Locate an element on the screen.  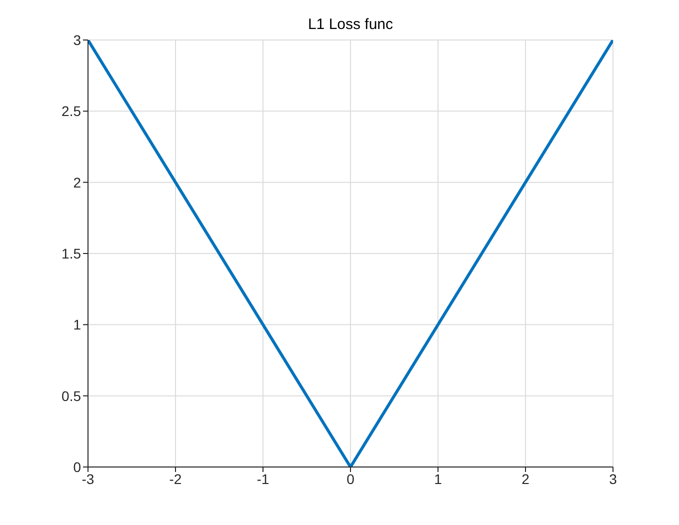
x-tick-label: 2 is located at coordinates (526, 478).